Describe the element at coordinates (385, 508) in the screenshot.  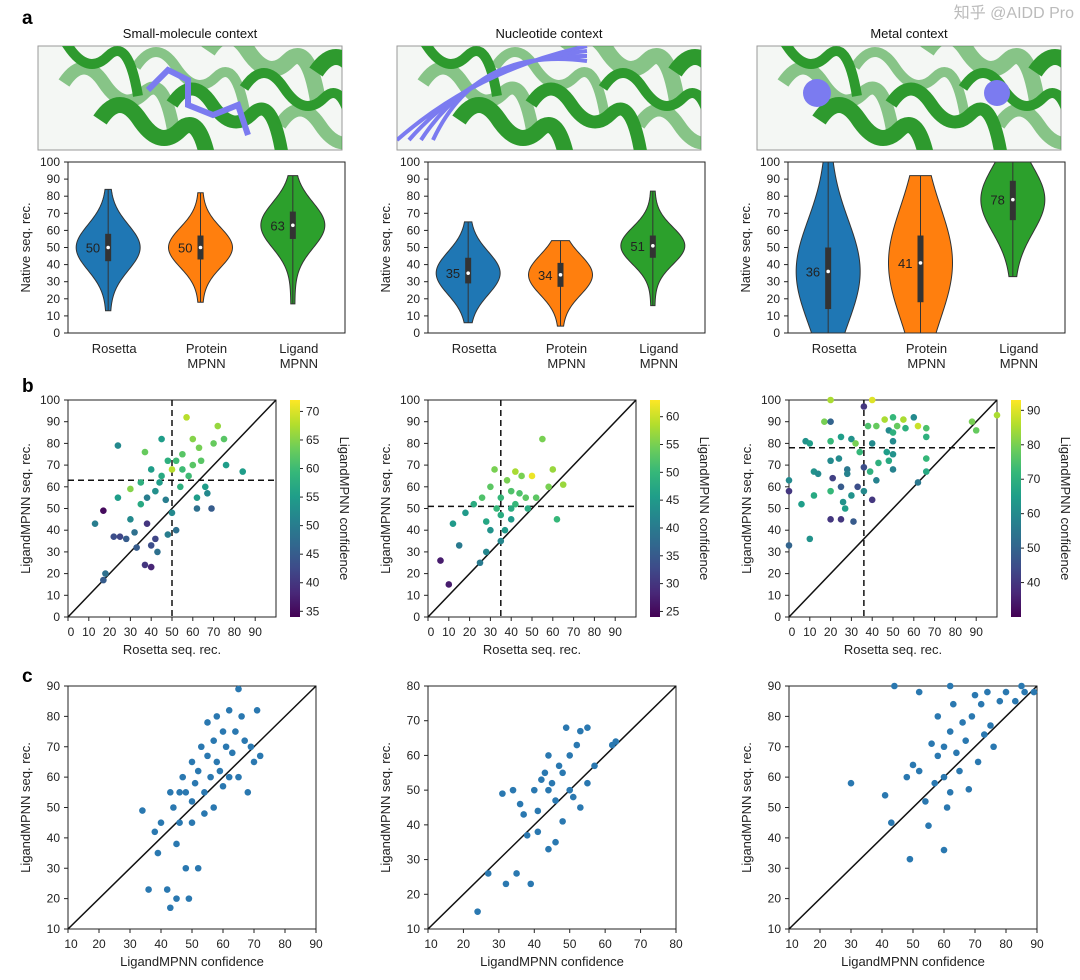
I see `y-axis-label: LigandMPNN seq. rec.` at that location.